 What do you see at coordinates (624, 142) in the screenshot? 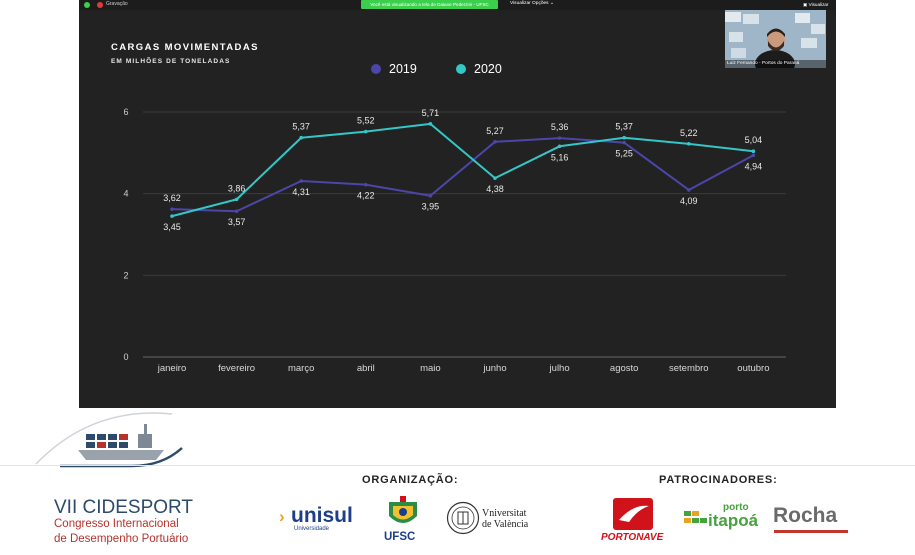
I see `data-point-2019-agosto` at bounding box center [624, 142].